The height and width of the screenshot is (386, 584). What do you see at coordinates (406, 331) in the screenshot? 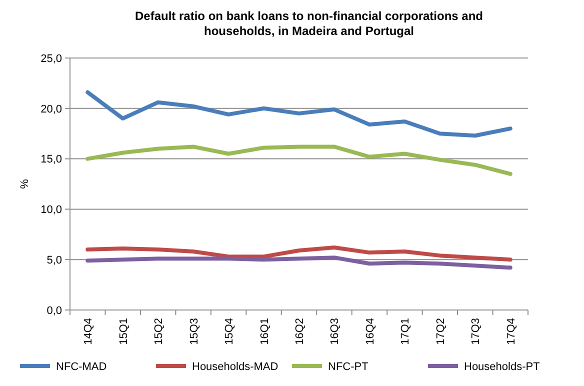
I see `x-tick-label: 17Q1` at bounding box center [406, 331].